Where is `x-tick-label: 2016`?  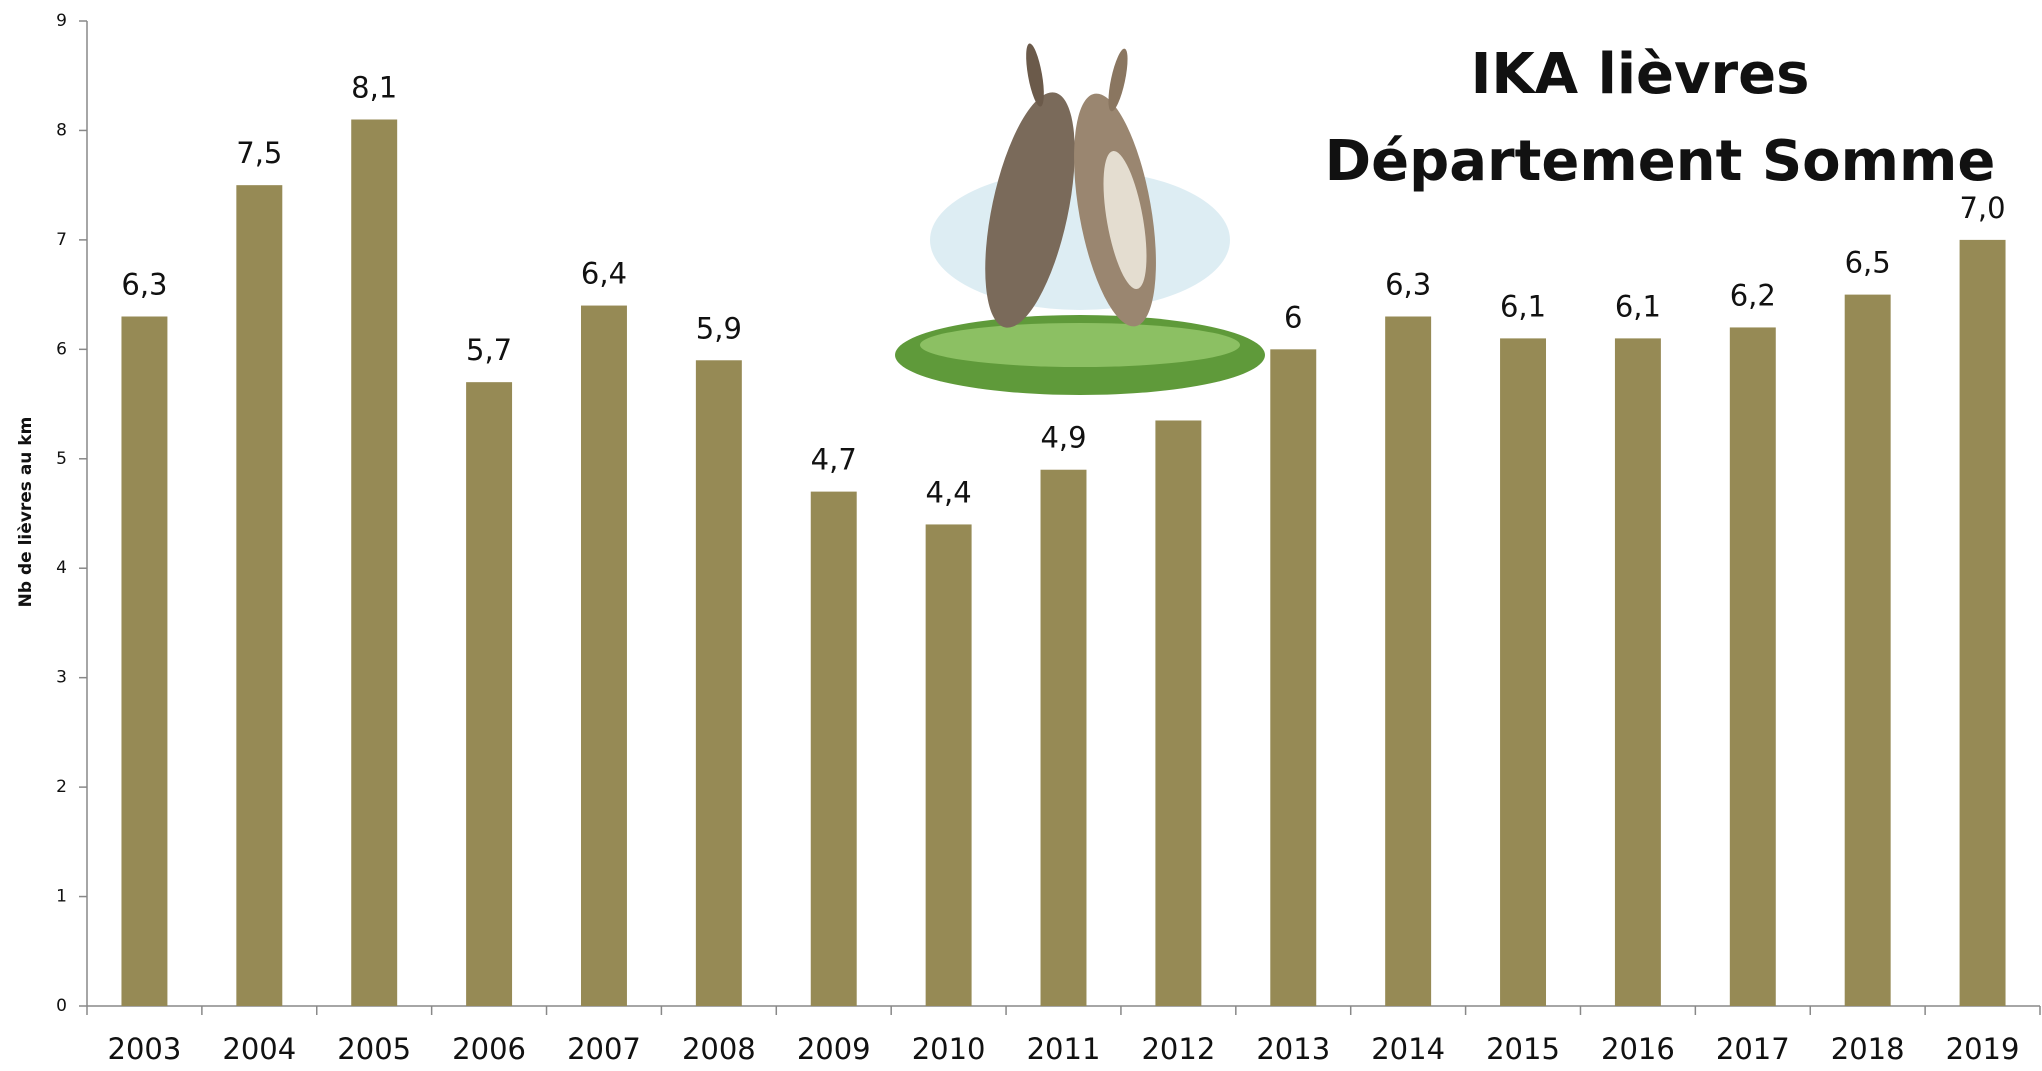 x-tick-label: 2016 is located at coordinates (1638, 1049).